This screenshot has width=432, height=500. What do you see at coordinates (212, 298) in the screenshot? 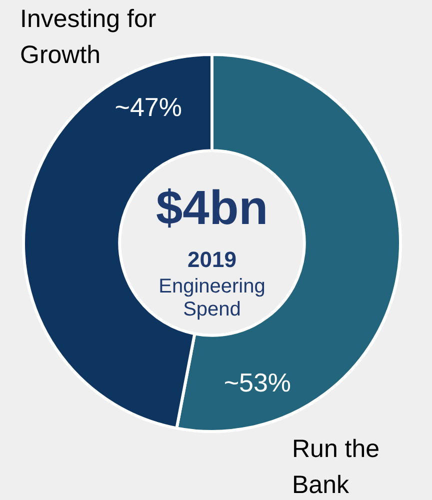
I see `text: Engineering Spend` at bounding box center [212, 298].